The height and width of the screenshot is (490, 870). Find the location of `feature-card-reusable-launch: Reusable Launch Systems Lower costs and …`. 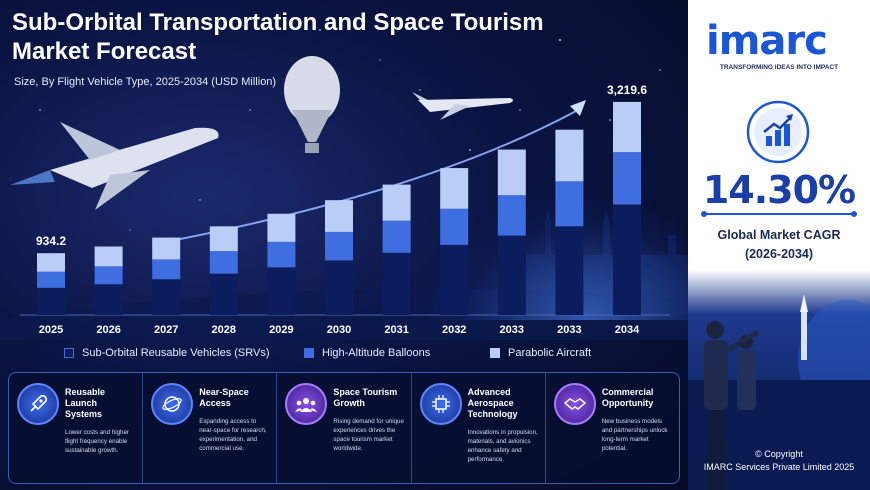

feature-card-reusable-launch: Reusable Launch Systems Lower costs and … is located at coordinates (76, 428).